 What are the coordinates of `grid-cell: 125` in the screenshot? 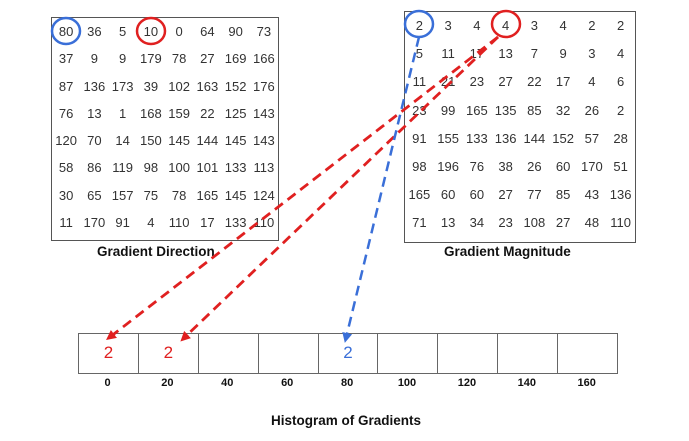 It's located at (235, 113).